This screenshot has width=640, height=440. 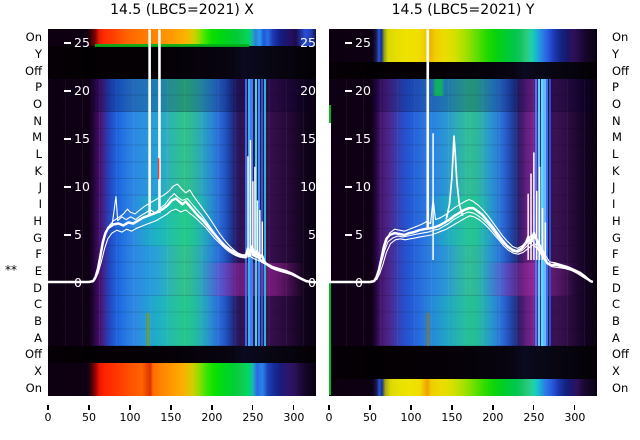 What do you see at coordinates (463, 10) in the screenshot?
I see `right-panel-title: 14.5 (LBC5=2021) Y` at bounding box center [463, 10].